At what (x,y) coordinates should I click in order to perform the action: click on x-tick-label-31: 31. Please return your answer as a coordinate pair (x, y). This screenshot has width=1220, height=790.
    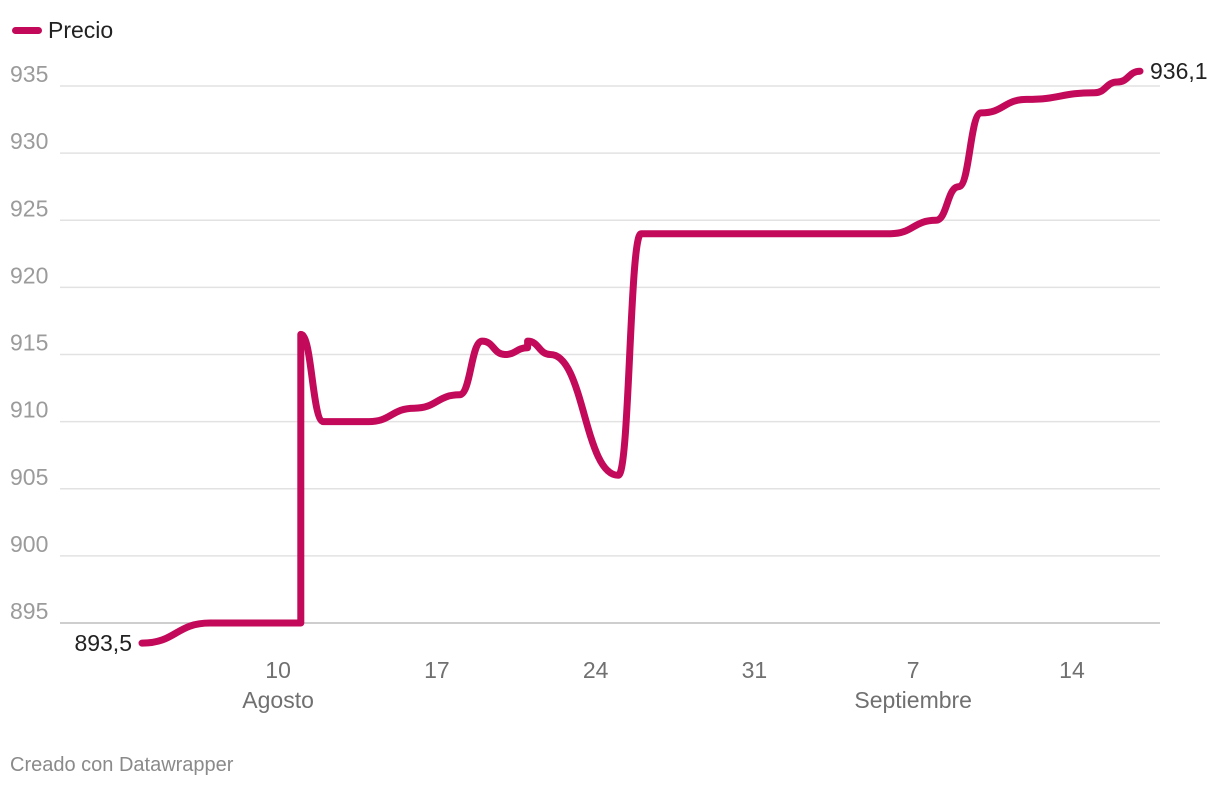
    Looking at the image, I should click on (755, 670).